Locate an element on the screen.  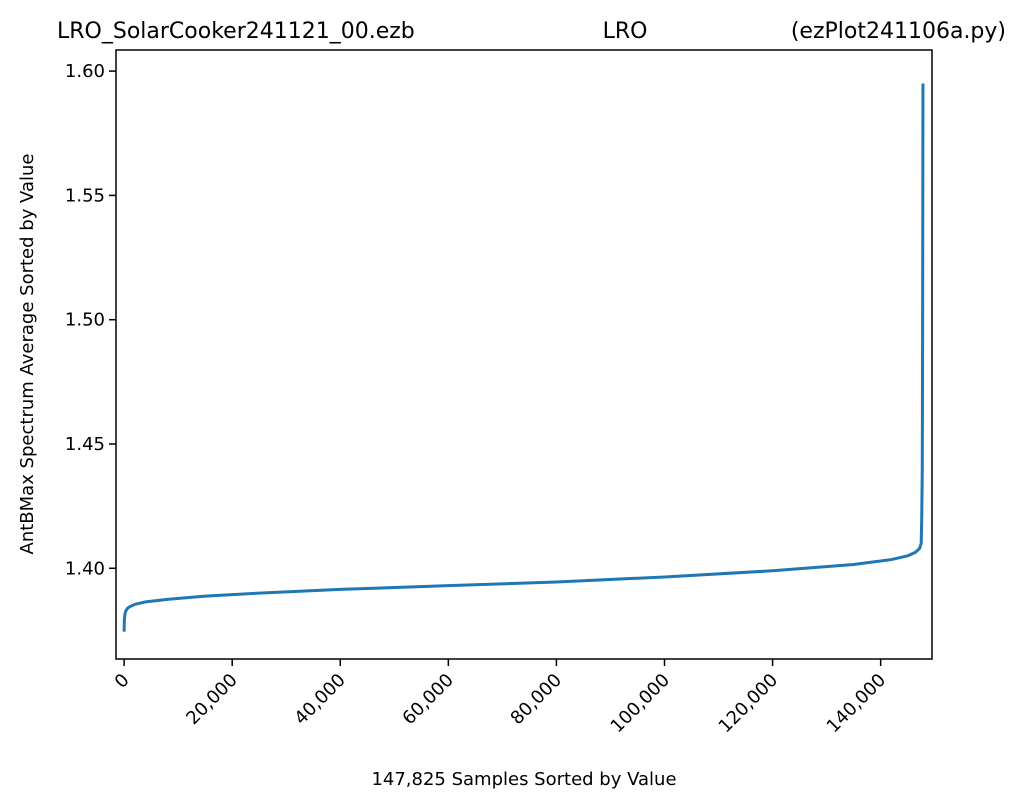
y-axis-ticks: 1.40 1.45 1.50 1.55 1.60 is located at coordinates (90, 320).